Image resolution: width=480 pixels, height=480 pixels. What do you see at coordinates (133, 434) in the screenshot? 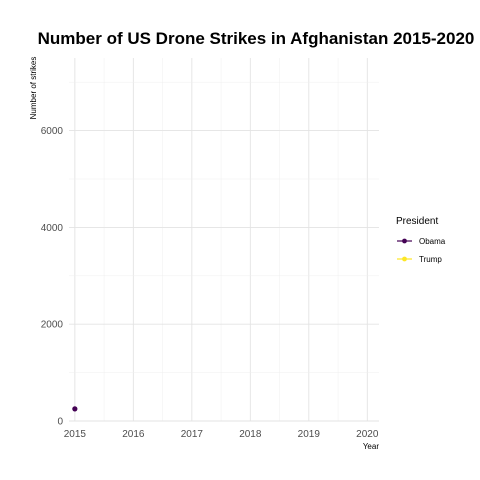
I see `x-tick-label: 2016` at bounding box center [133, 434].